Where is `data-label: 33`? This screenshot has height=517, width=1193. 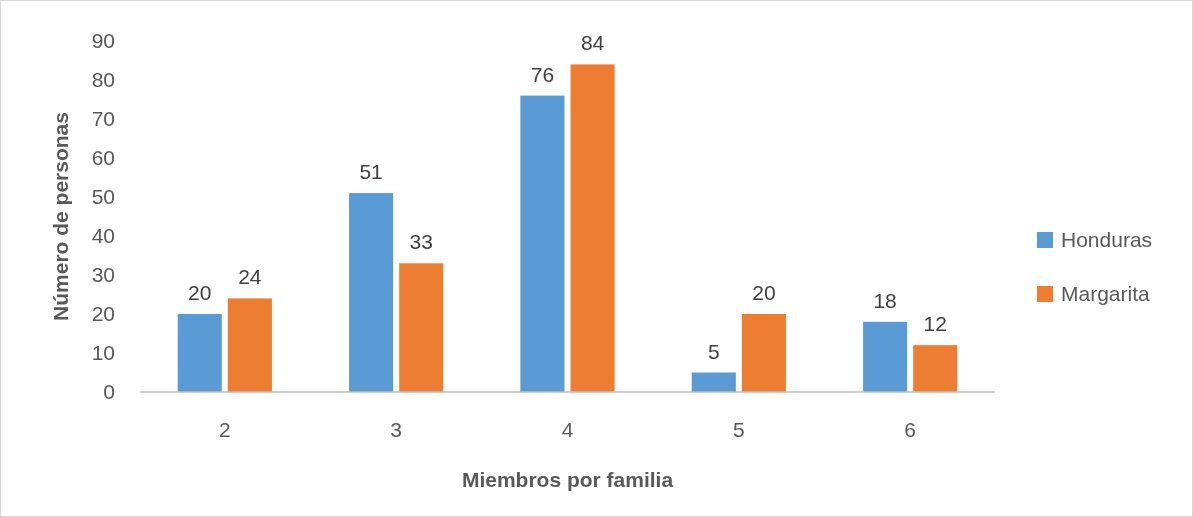
data-label: 33 is located at coordinates (421, 242).